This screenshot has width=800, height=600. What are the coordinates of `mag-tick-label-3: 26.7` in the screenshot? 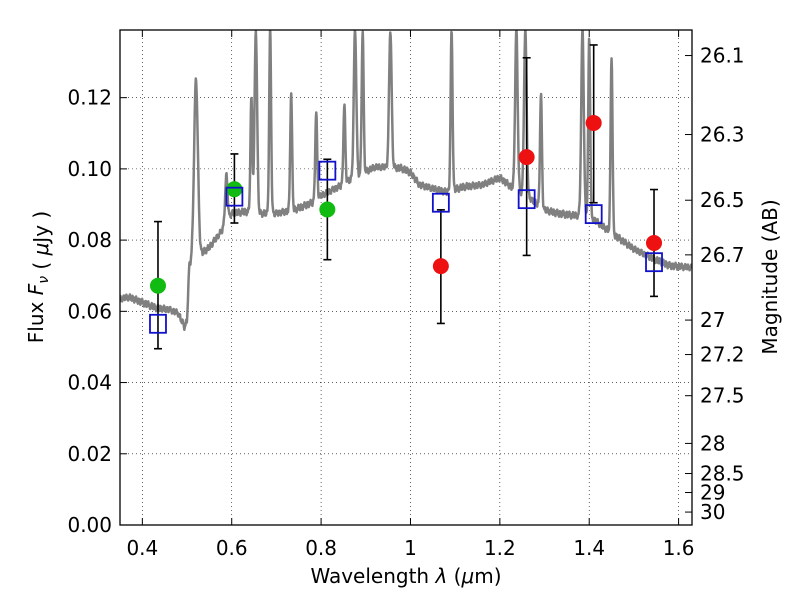 It's located at (722, 255).